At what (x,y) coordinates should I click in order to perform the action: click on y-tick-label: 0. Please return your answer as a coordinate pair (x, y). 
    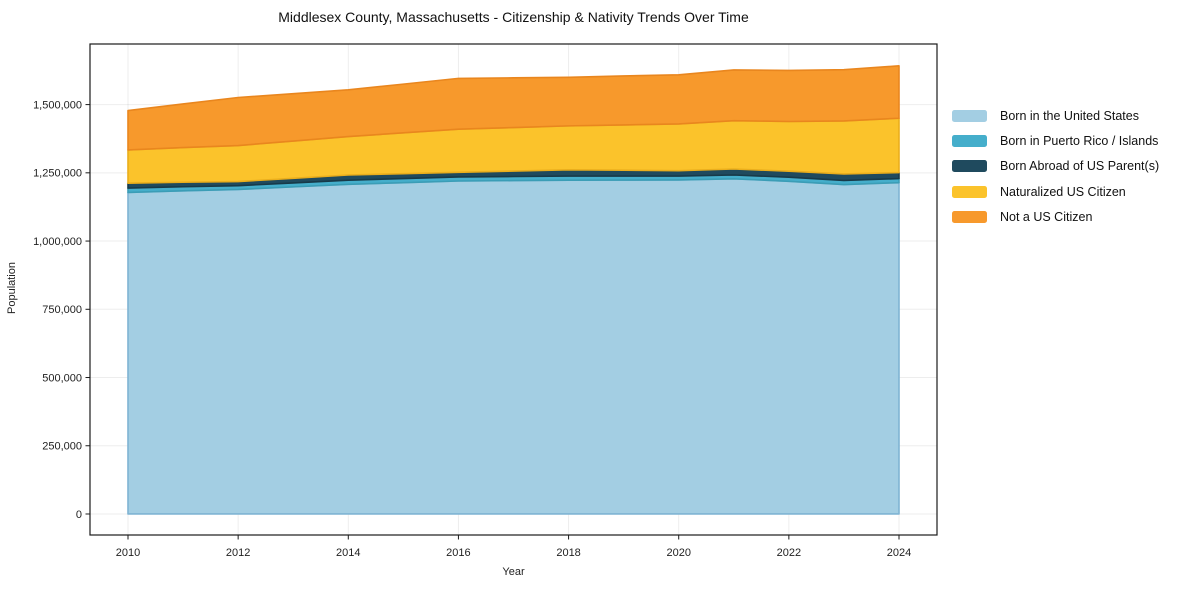
    Looking at the image, I should click on (79, 515).